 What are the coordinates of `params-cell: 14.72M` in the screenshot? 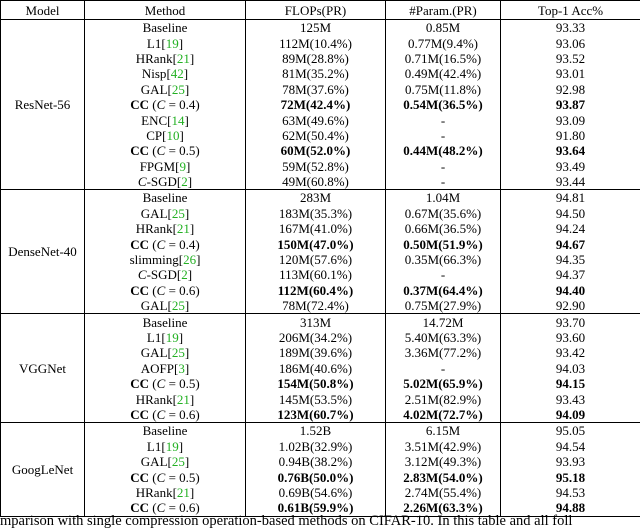 It's located at (443, 321).